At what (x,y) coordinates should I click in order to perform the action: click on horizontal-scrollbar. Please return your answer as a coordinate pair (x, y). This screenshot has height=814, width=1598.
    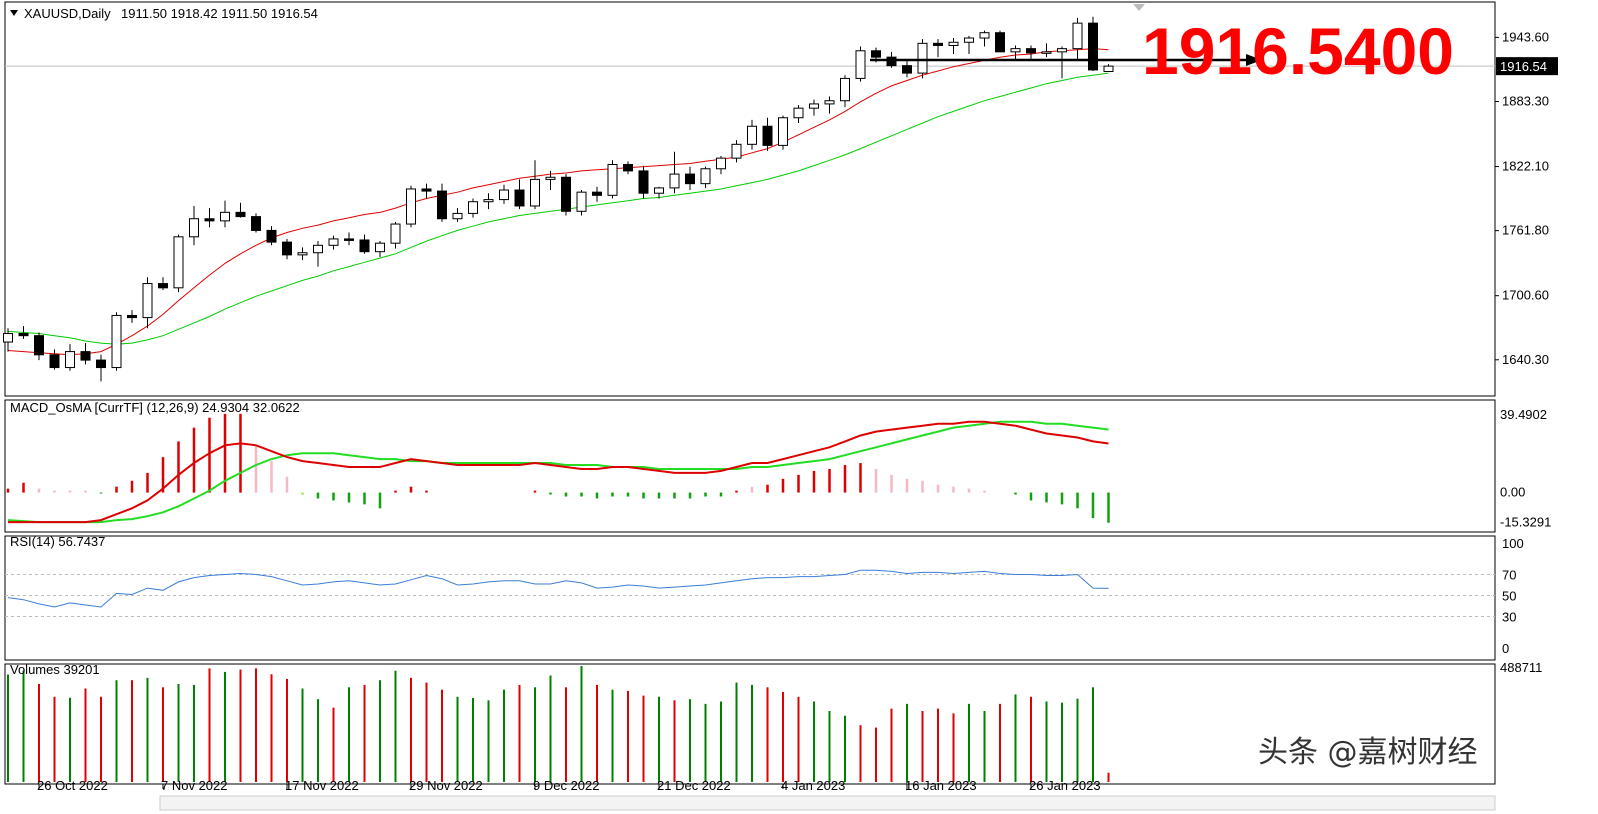
    Looking at the image, I should click on (827, 803).